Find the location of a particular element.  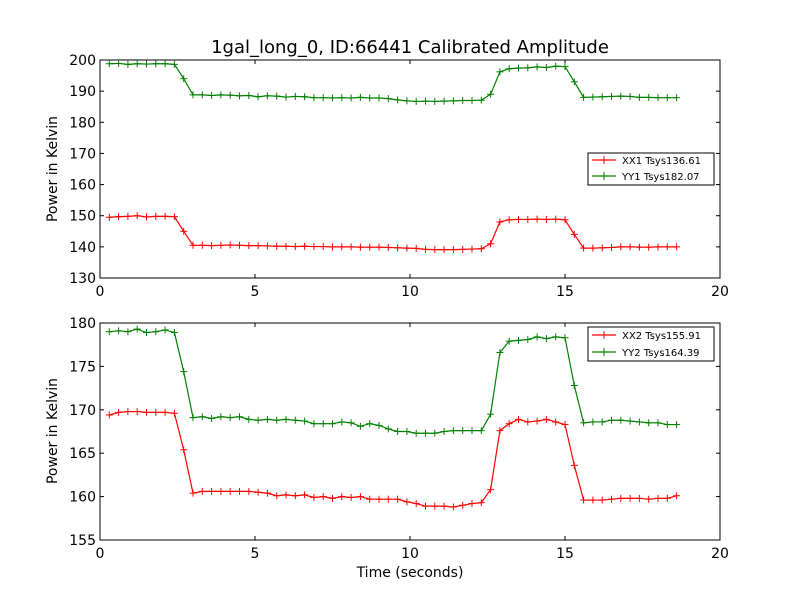

top-xtick-label: 0 is located at coordinates (100, 292).